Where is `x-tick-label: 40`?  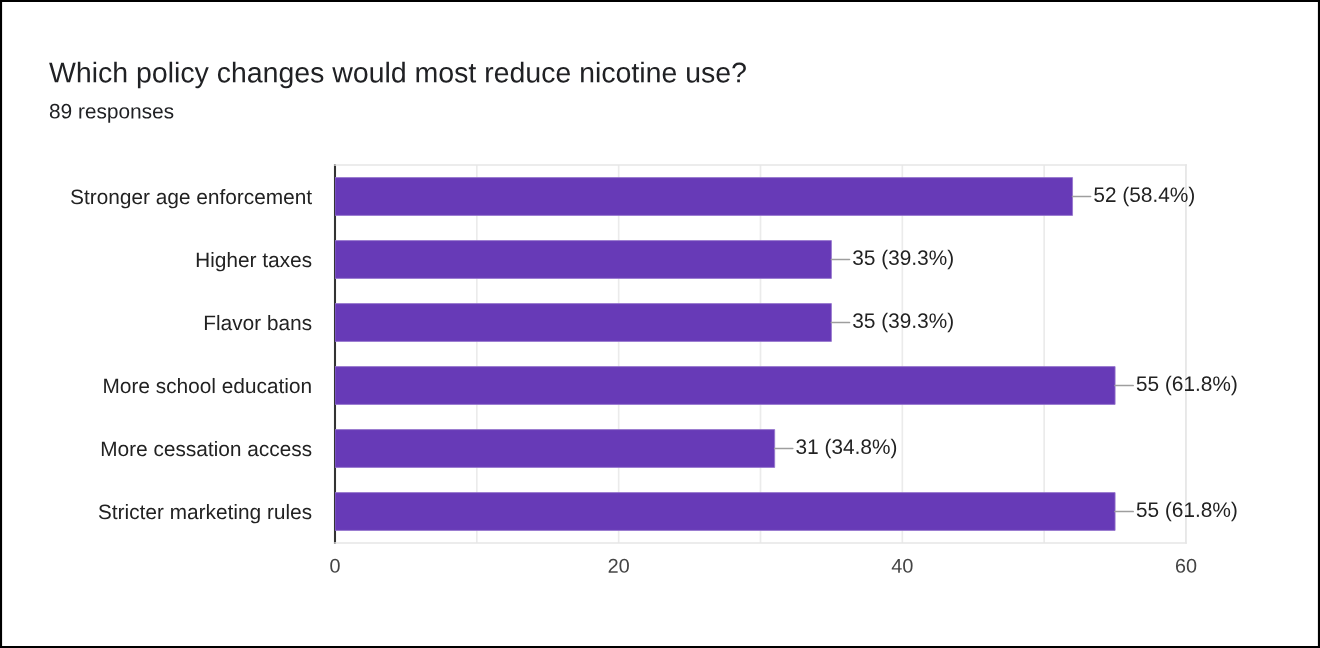 x-tick-label: 40 is located at coordinates (902, 565).